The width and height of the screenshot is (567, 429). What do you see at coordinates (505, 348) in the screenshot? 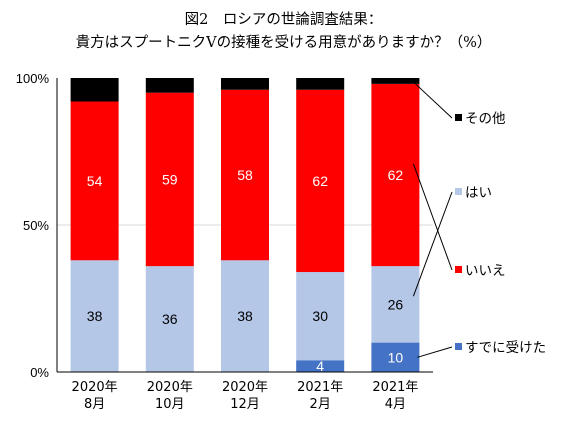
I see `legend-label: すでに受けた` at bounding box center [505, 348].